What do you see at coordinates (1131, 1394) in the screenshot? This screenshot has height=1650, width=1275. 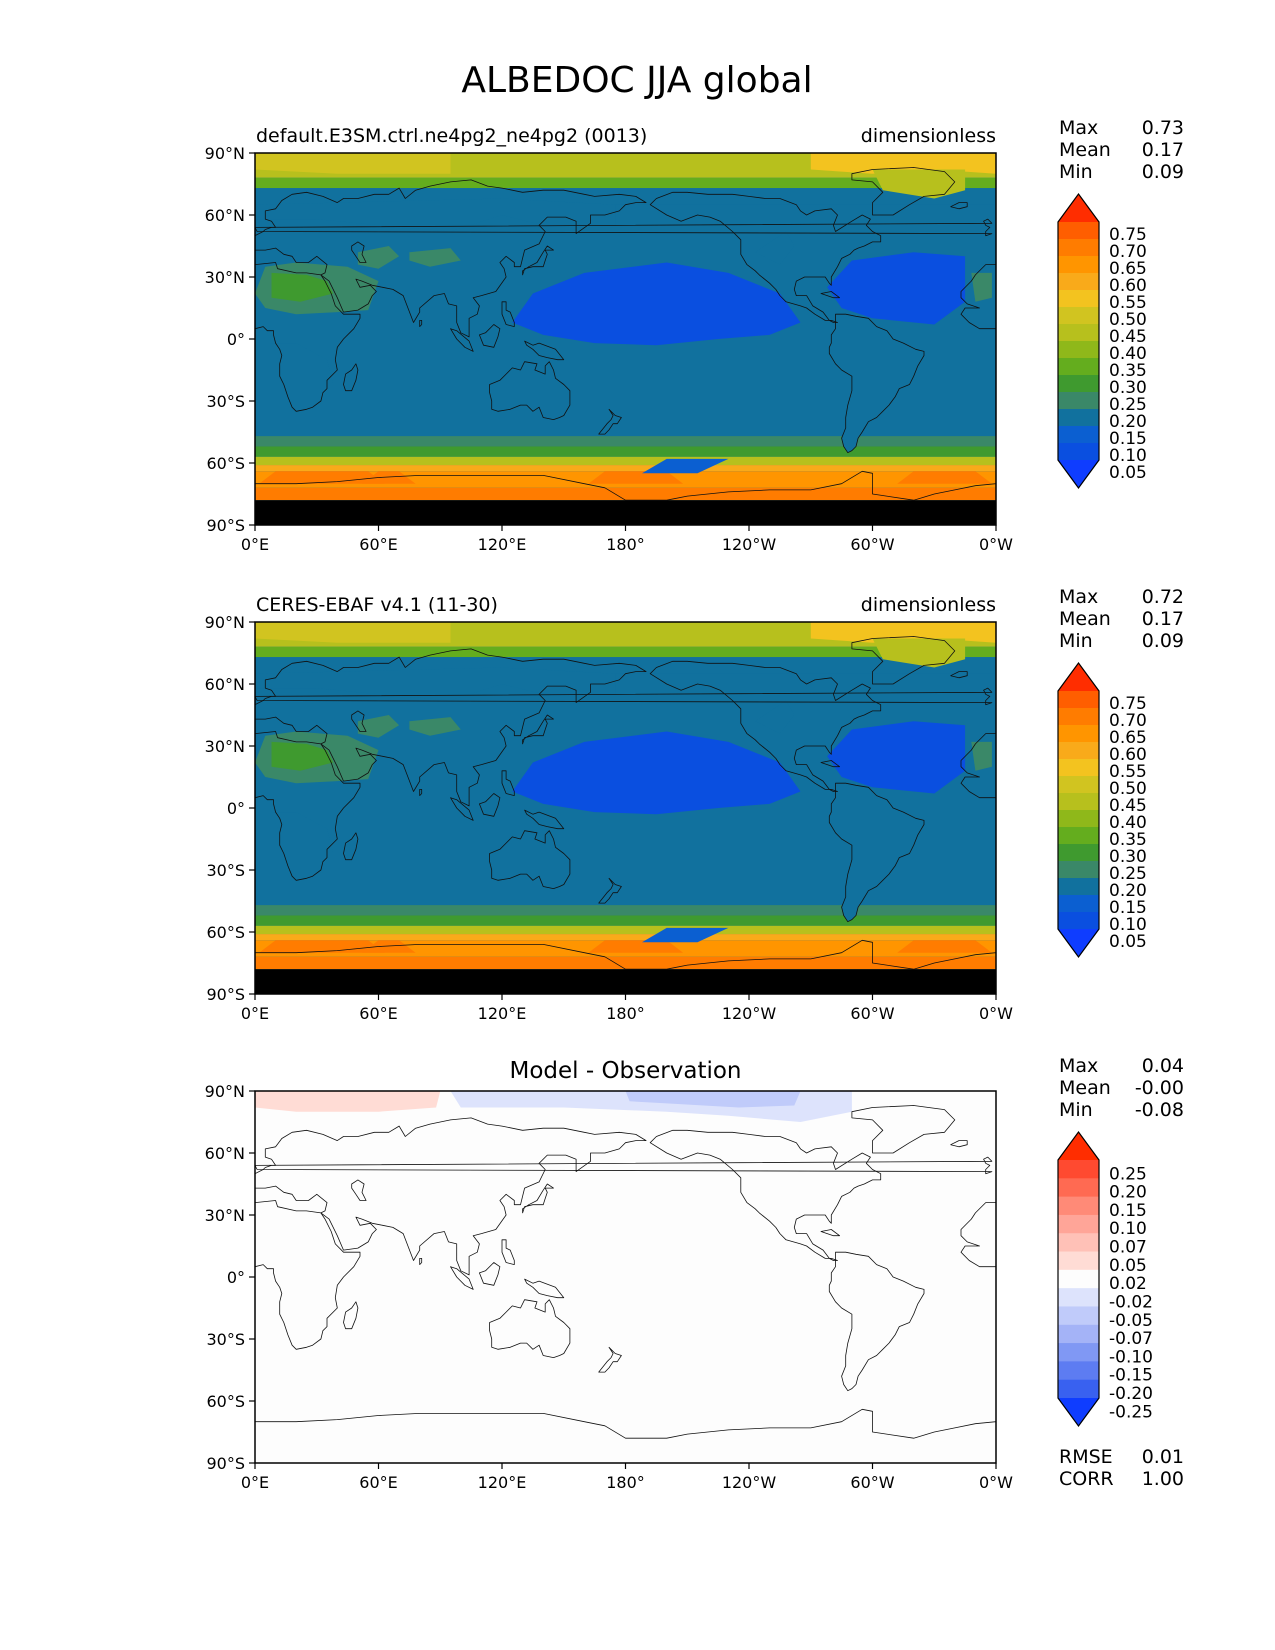 I see `colorbar-tick-label: -0.20` at bounding box center [1131, 1394].